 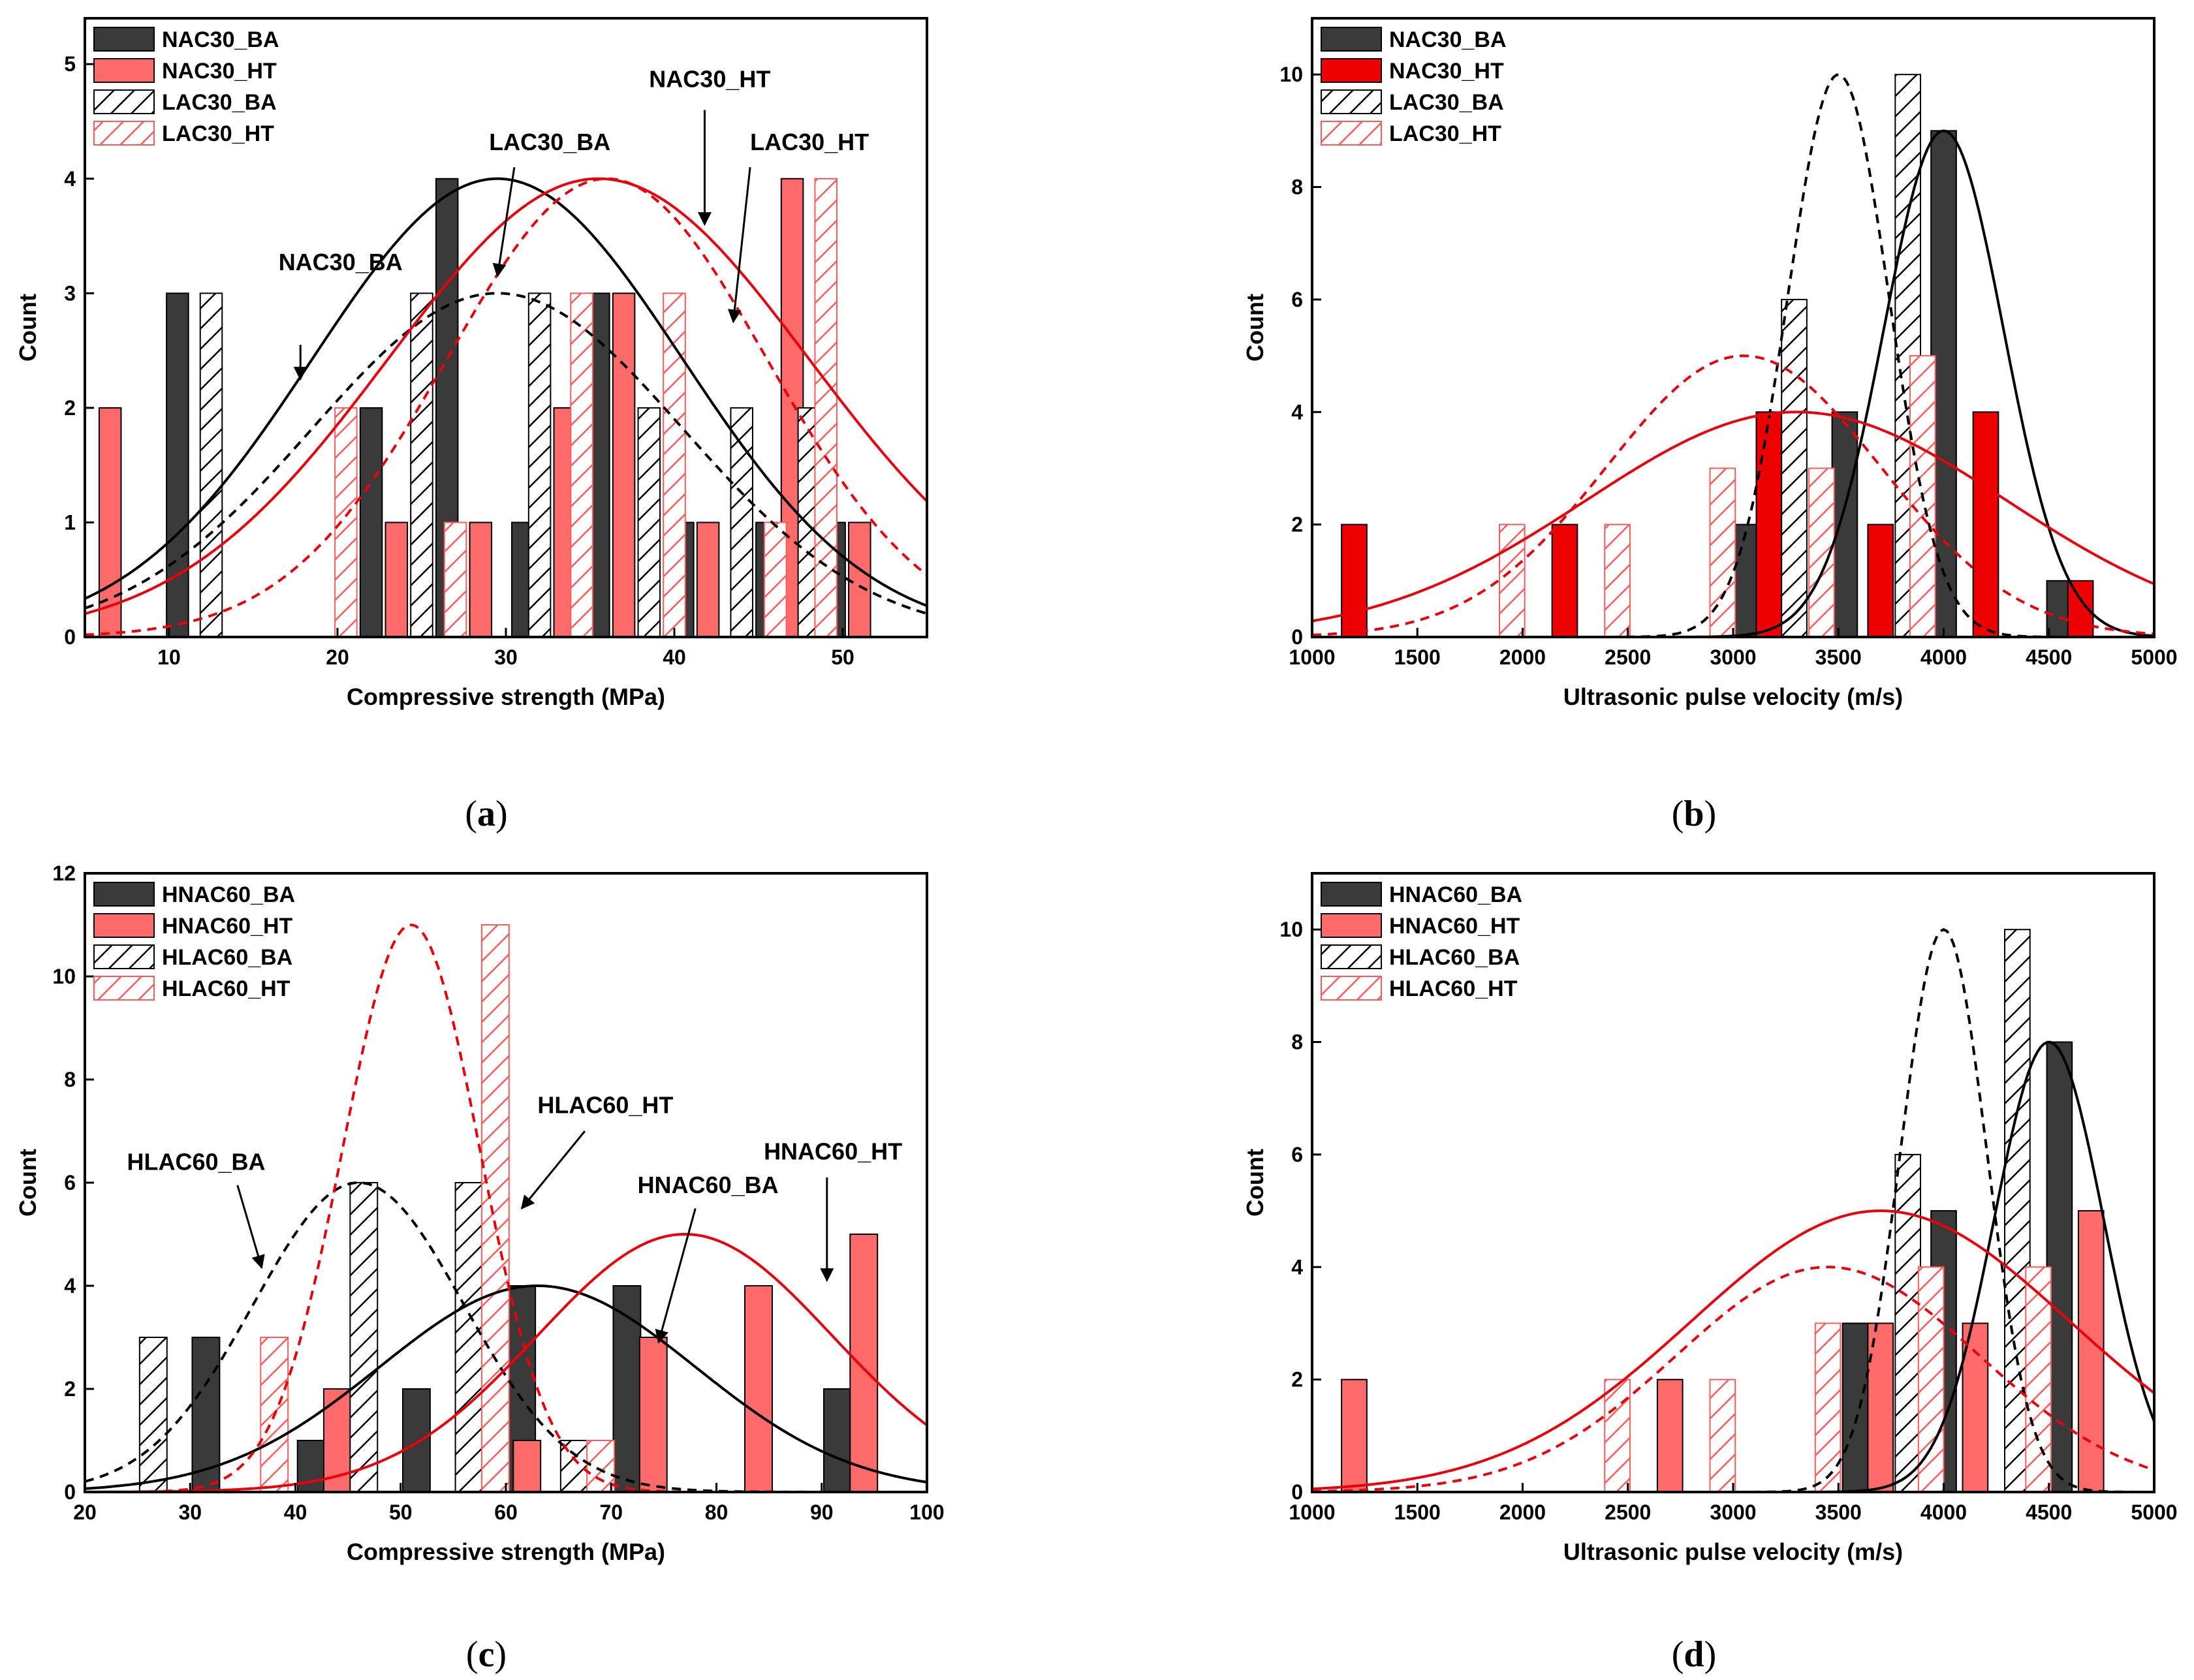 I want to click on chart-d-ytick-label: 6, so click(x=1297, y=1155).